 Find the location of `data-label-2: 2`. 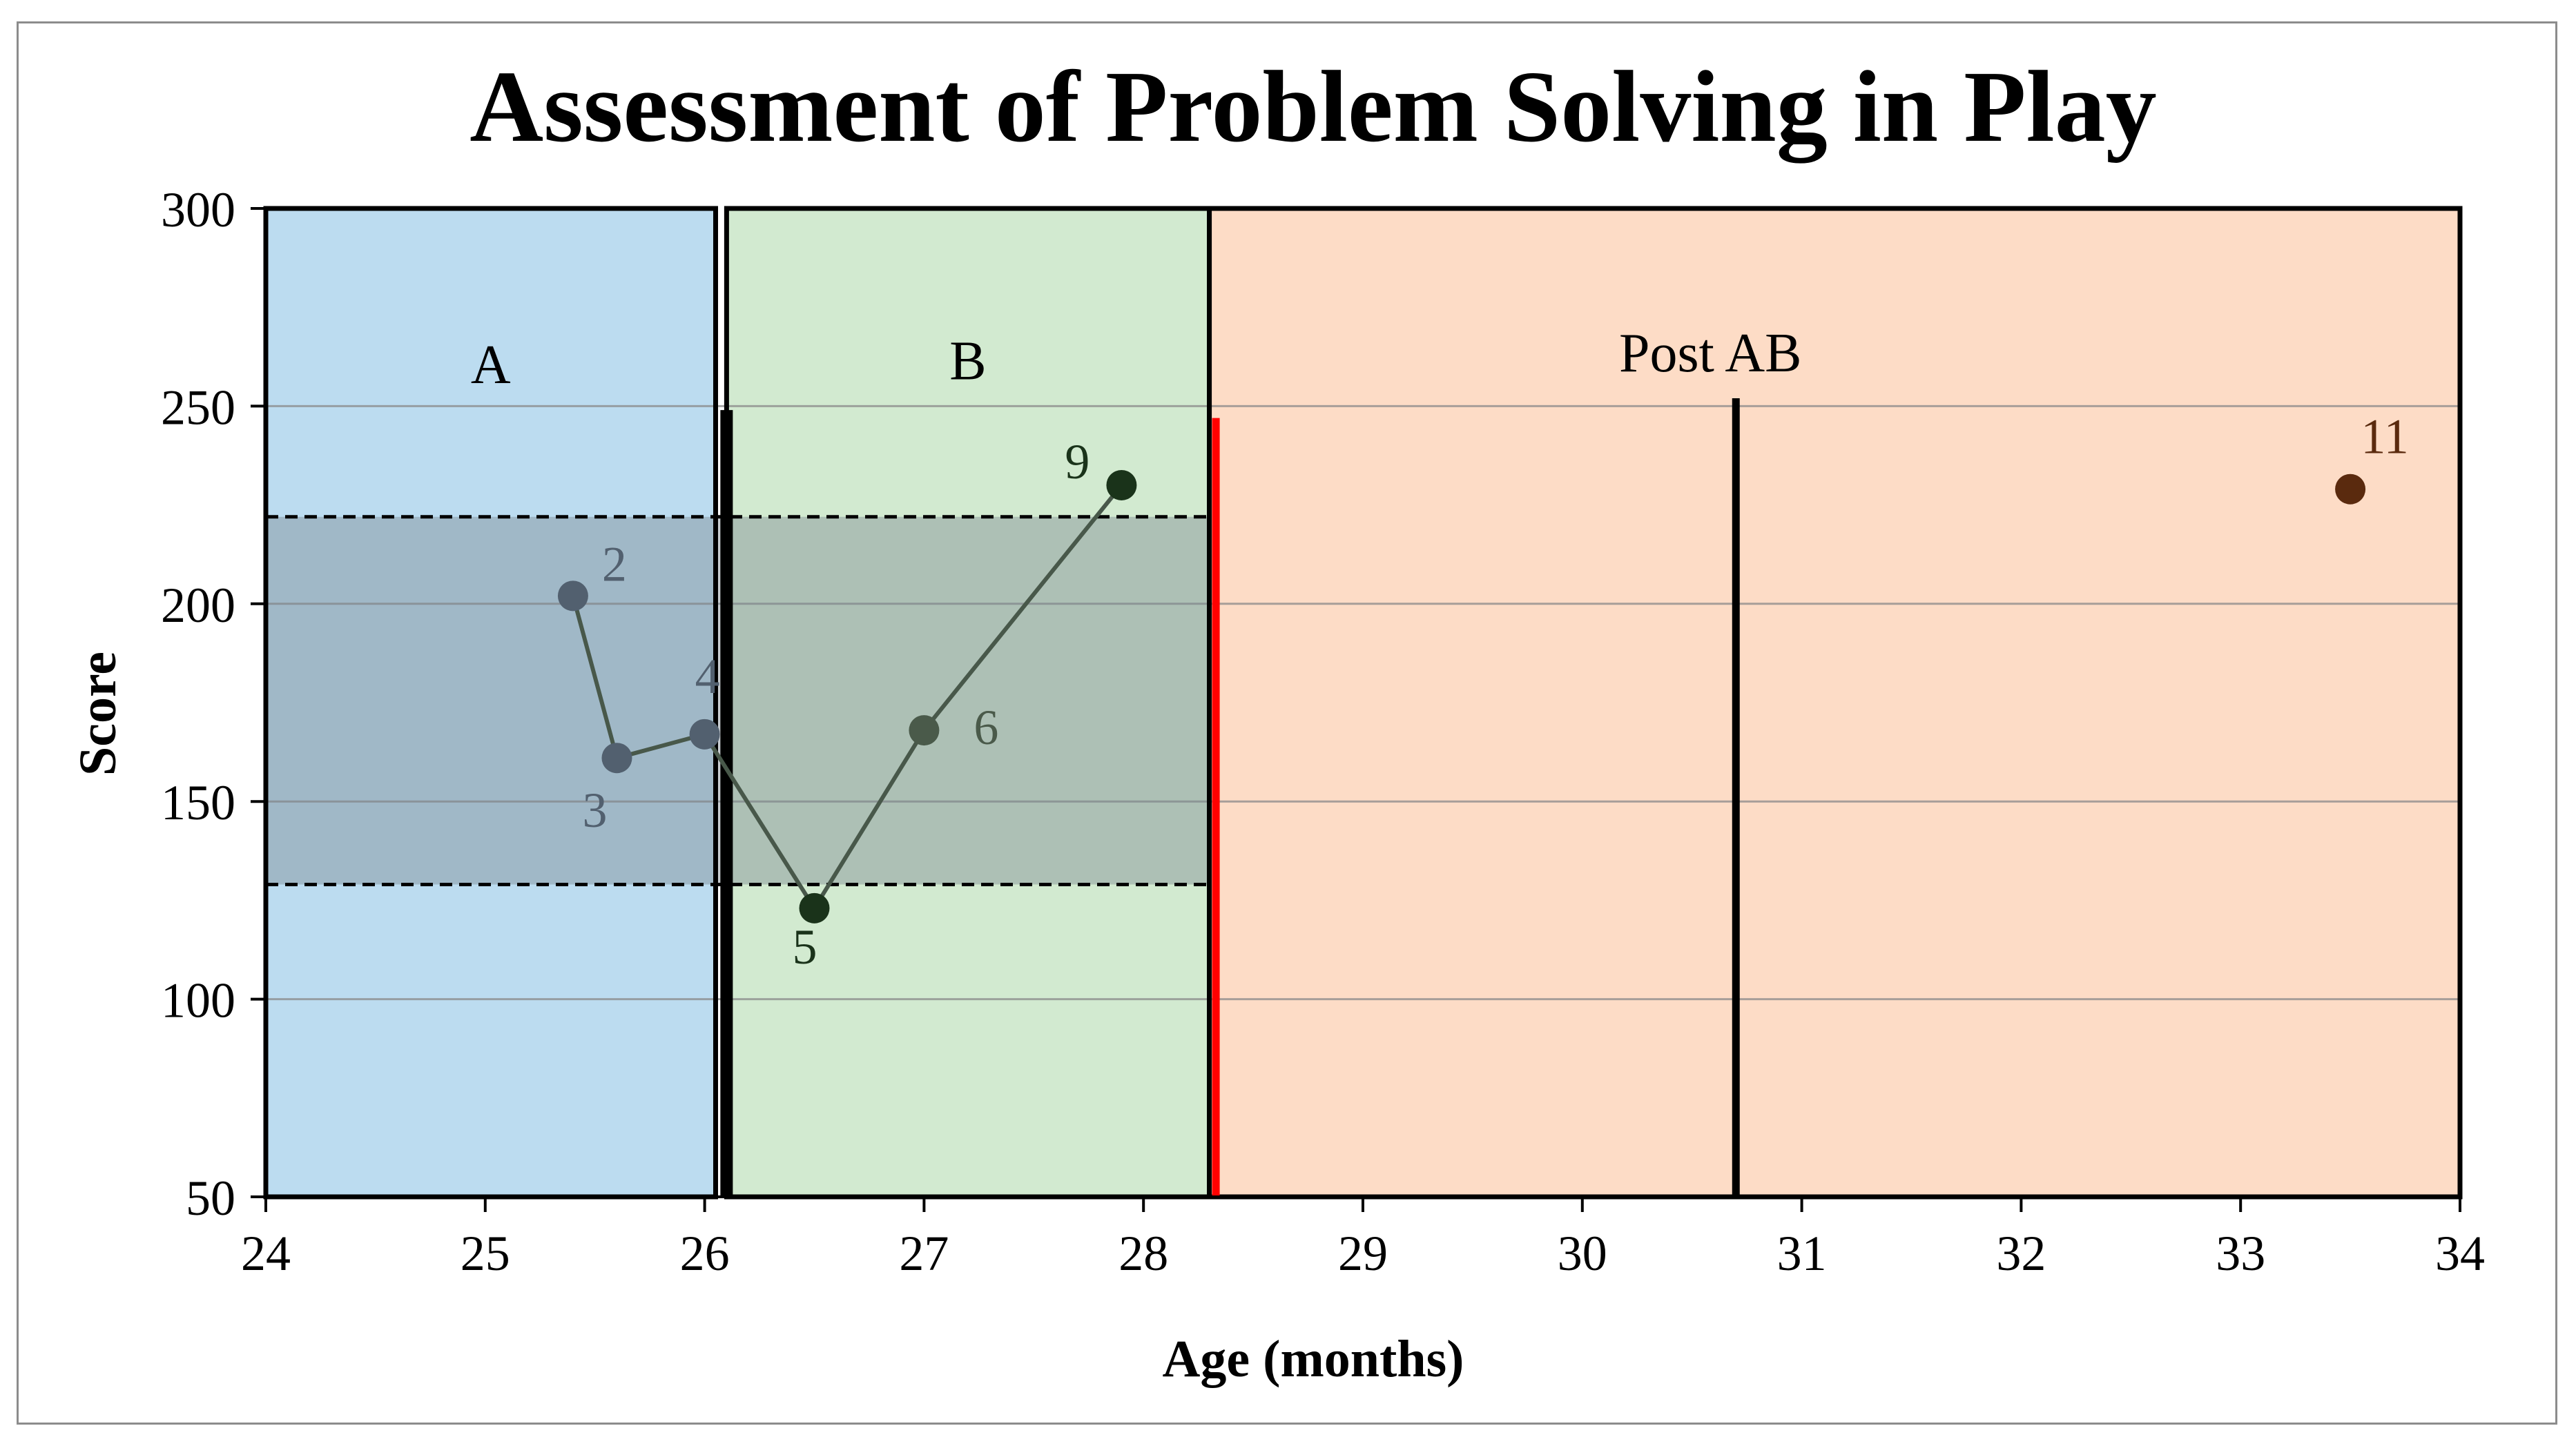

data-label-2: 2 is located at coordinates (615, 564).